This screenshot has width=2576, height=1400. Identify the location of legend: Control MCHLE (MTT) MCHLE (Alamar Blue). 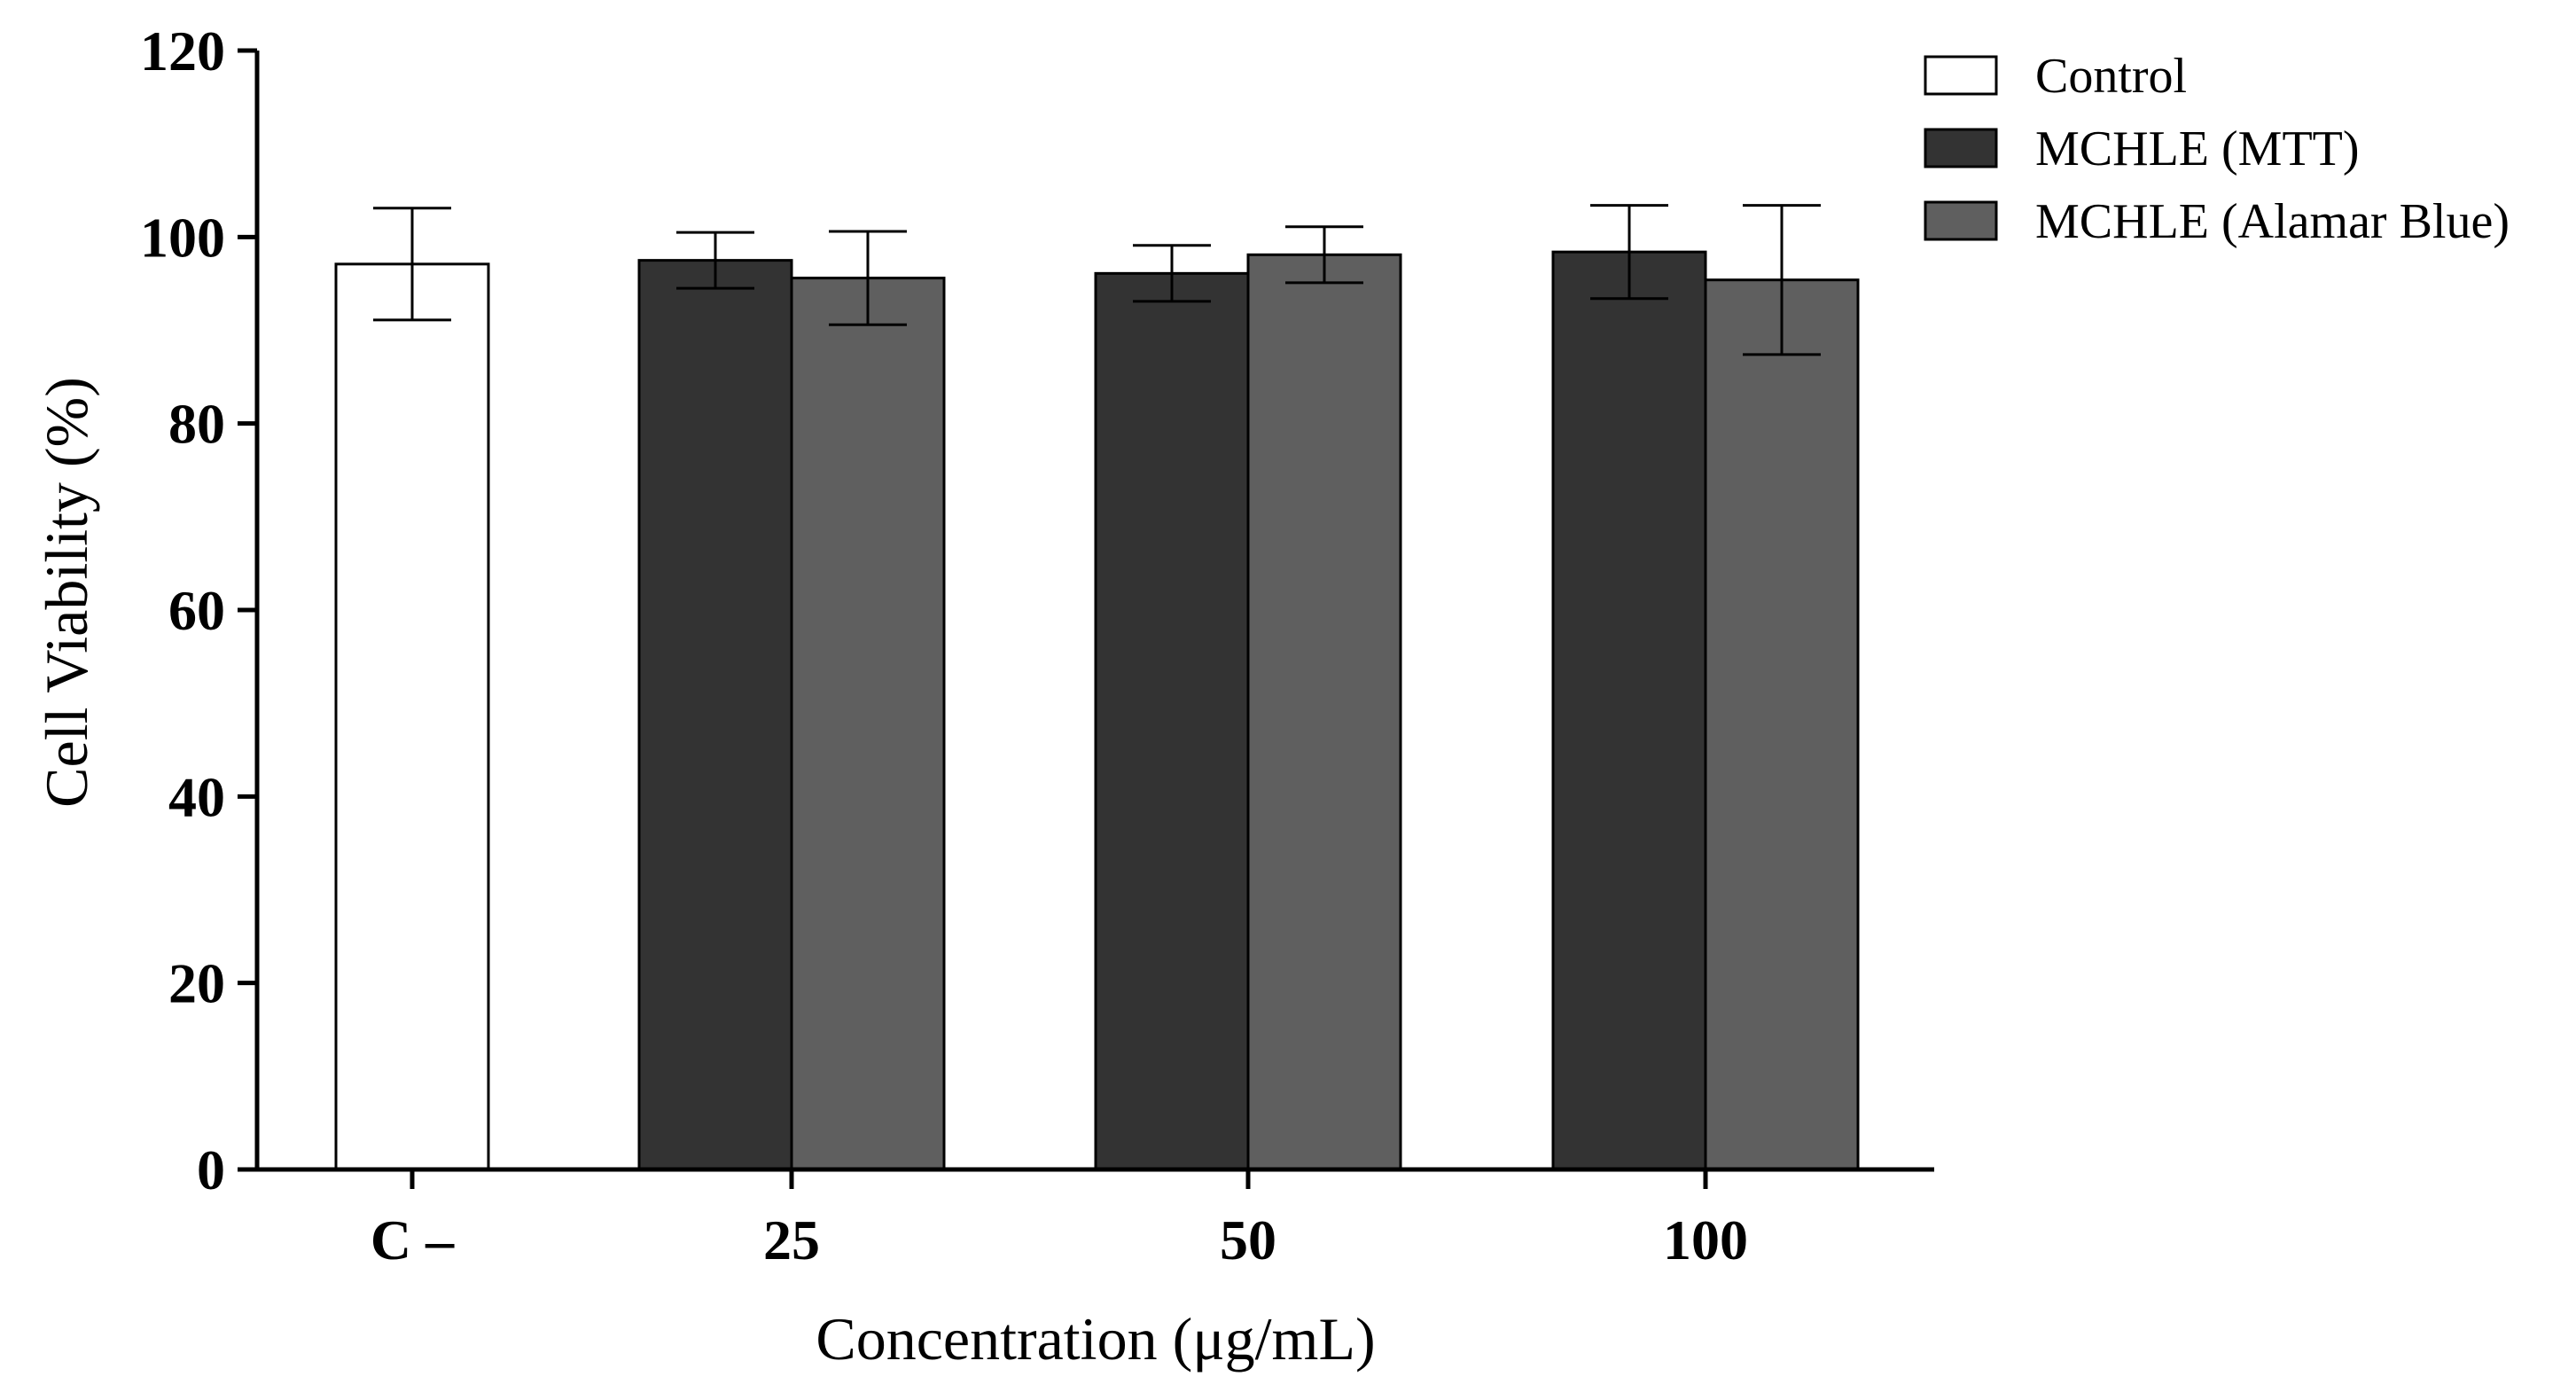
(2217, 149).